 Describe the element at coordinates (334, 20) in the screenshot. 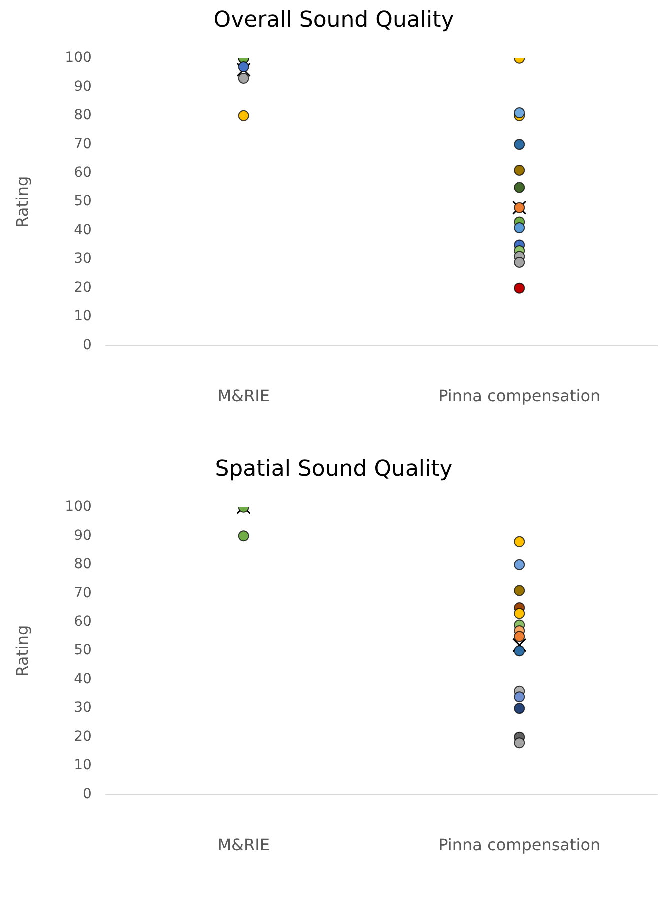

I see `chart-title: Overall Sound Quality` at that location.